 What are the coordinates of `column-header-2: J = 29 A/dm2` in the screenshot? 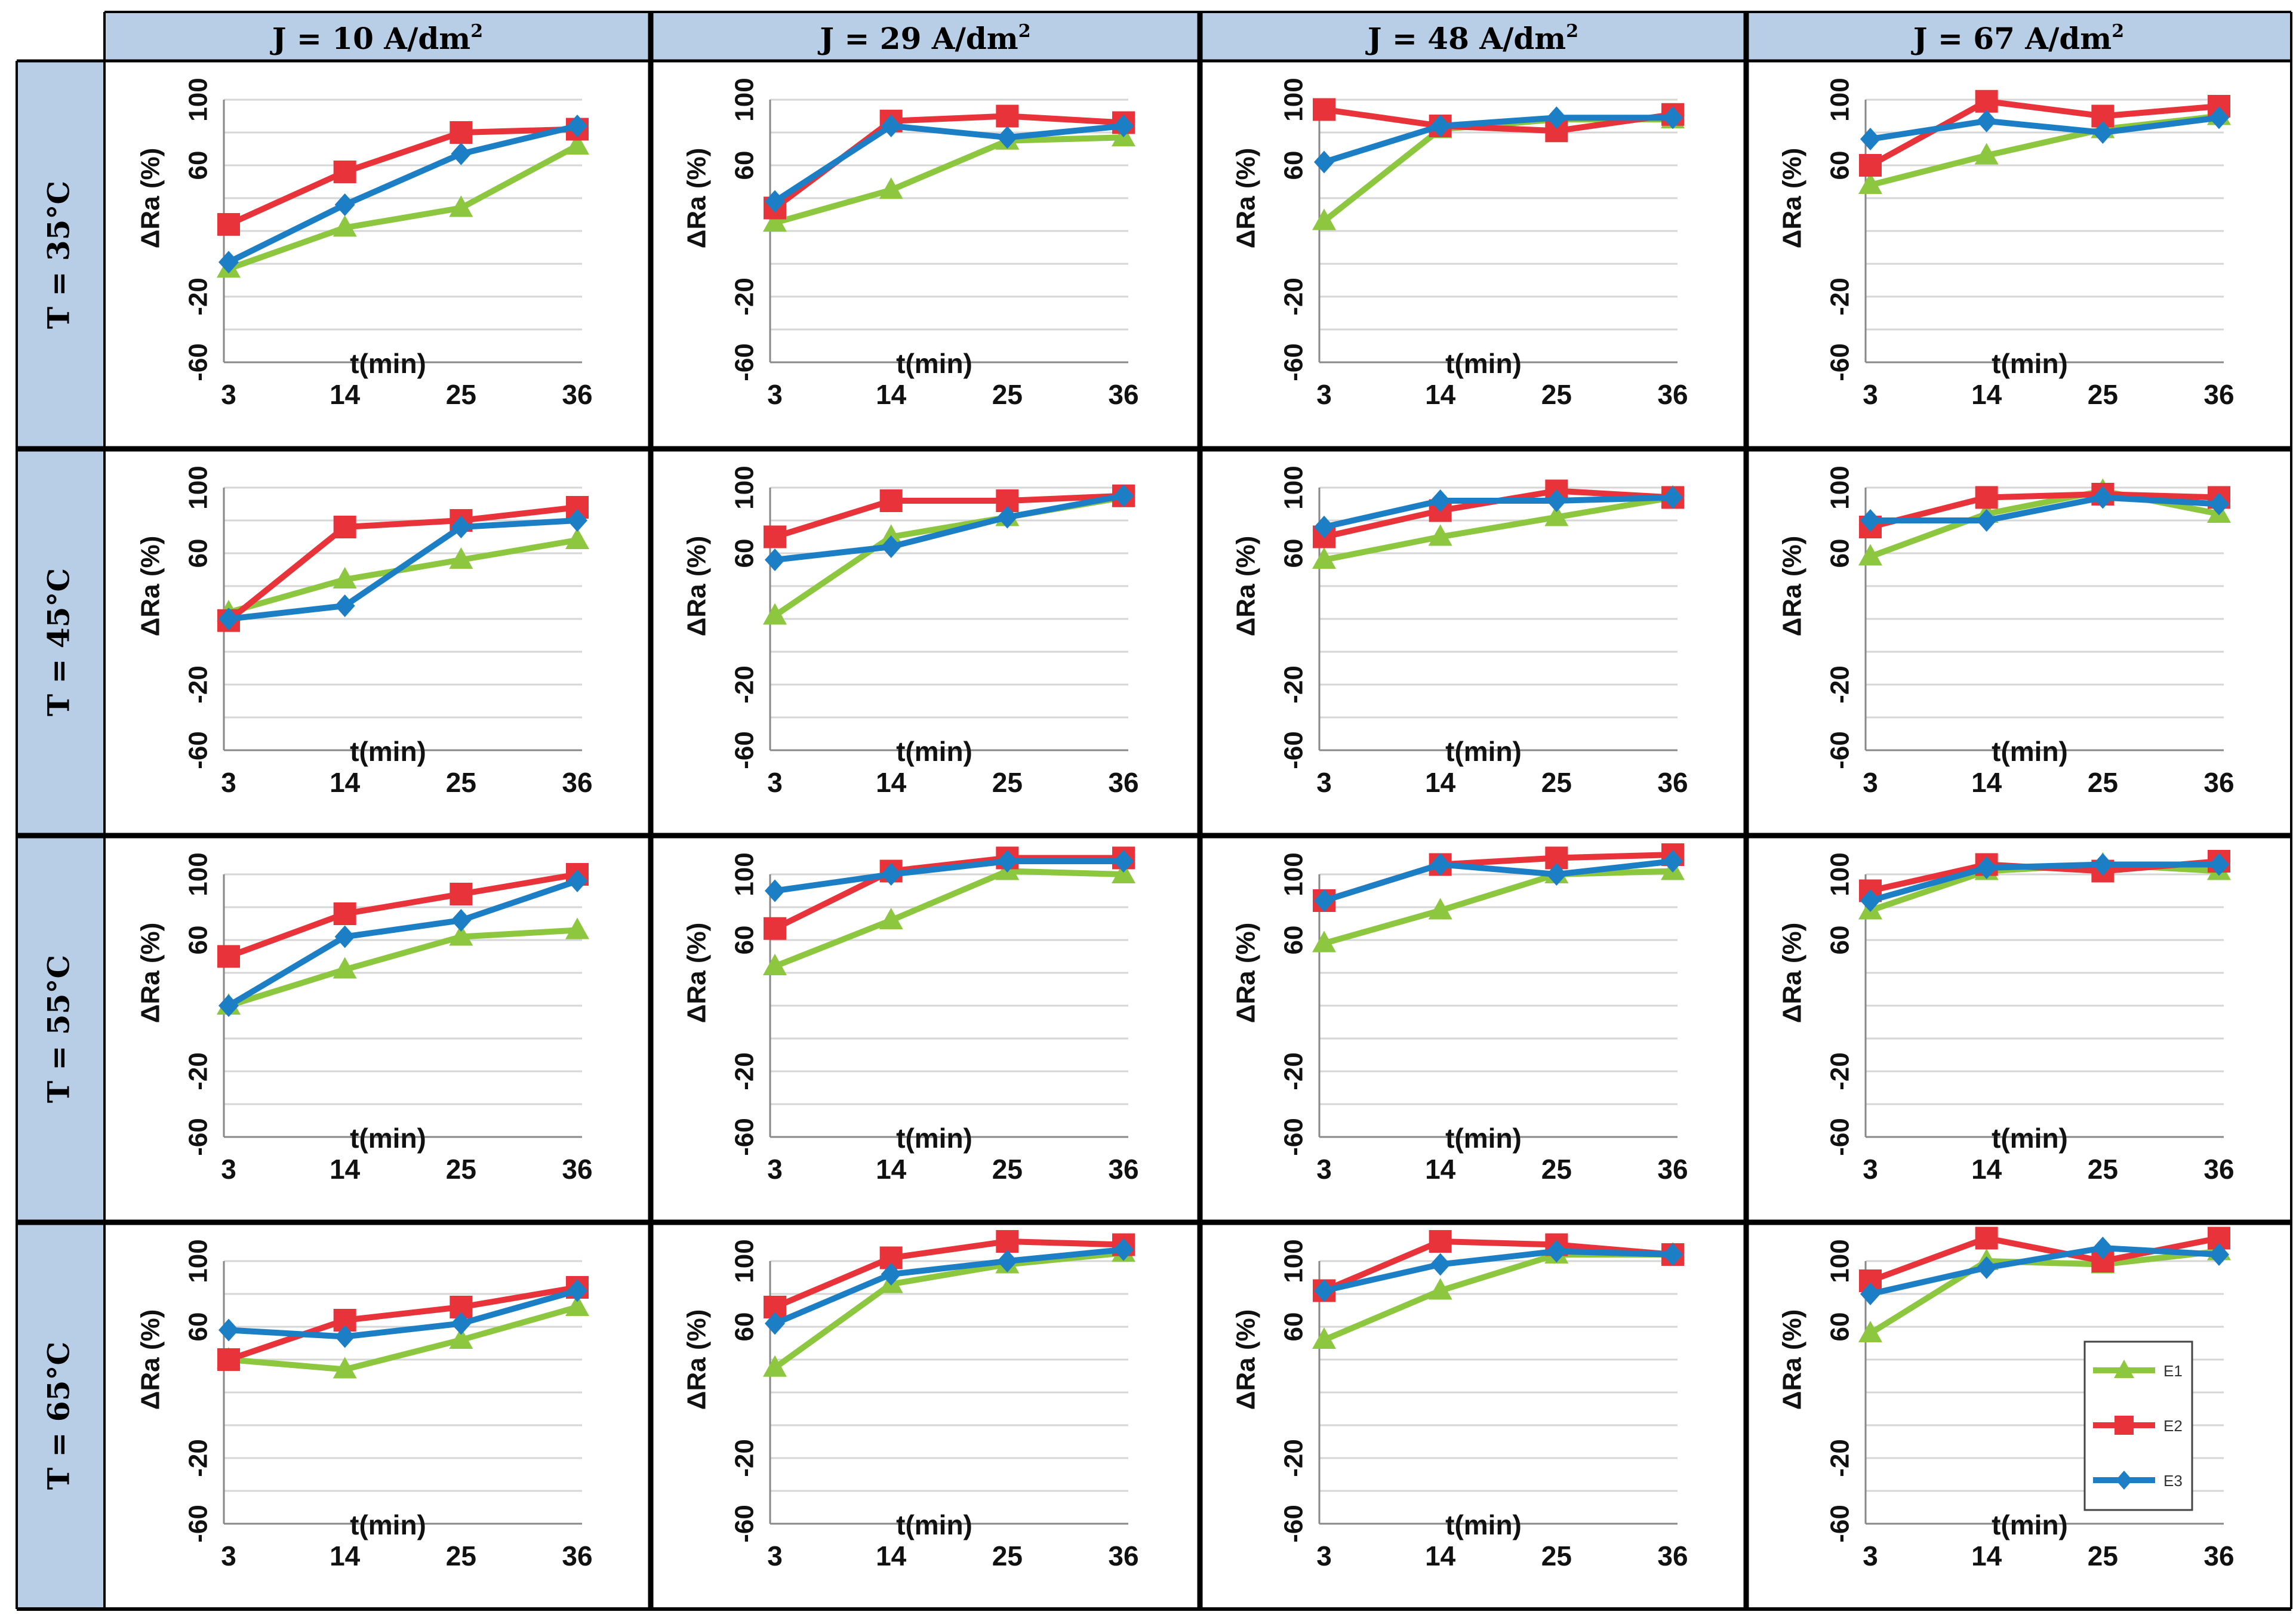 It's located at (923, 38).